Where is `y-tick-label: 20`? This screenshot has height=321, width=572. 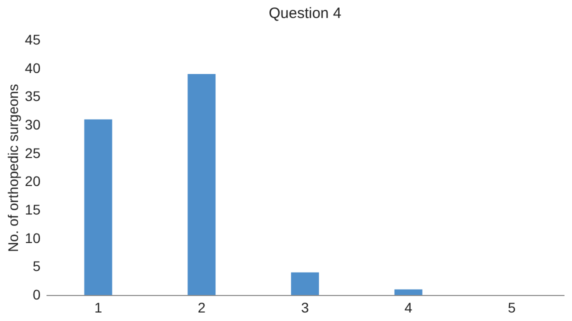
y-tick-label: 20 is located at coordinates (32, 181).